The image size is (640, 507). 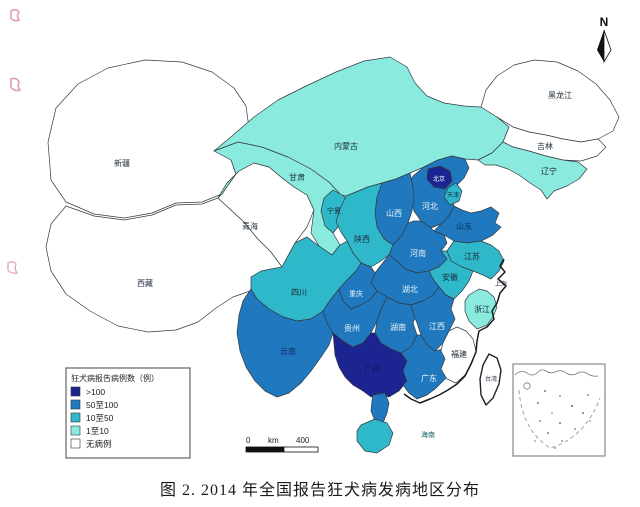 I want to click on province-beijing, so click(x=439, y=177).